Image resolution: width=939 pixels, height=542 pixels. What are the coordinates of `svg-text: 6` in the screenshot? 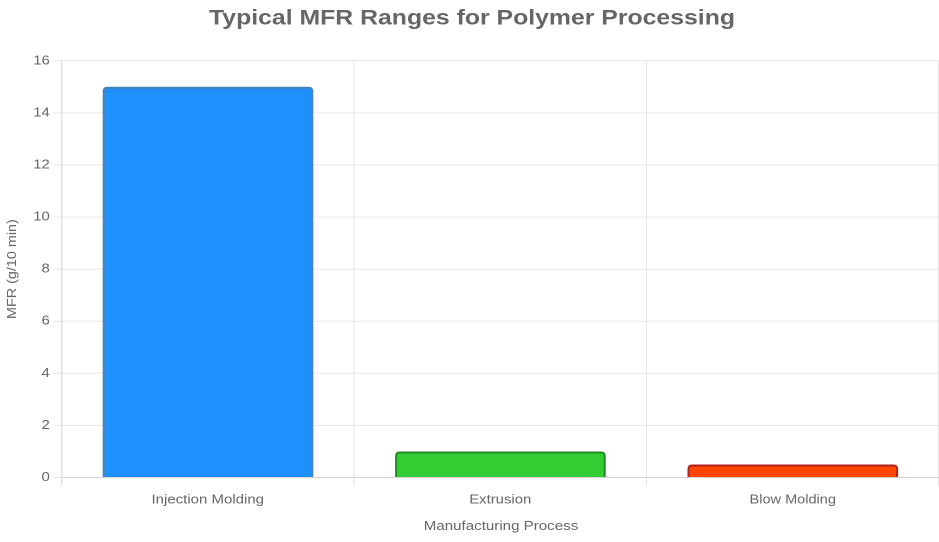 It's located at (46, 320).